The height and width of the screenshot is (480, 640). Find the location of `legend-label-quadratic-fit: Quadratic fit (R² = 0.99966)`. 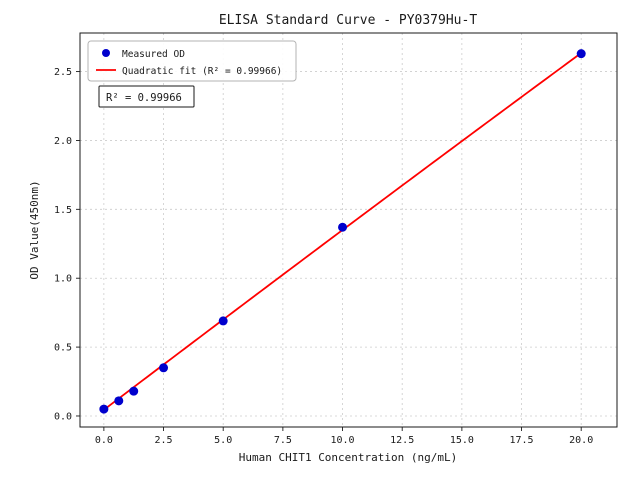

legend-label-quadratic-fit: Quadratic fit (R² = 0.99966) is located at coordinates (202, 71).